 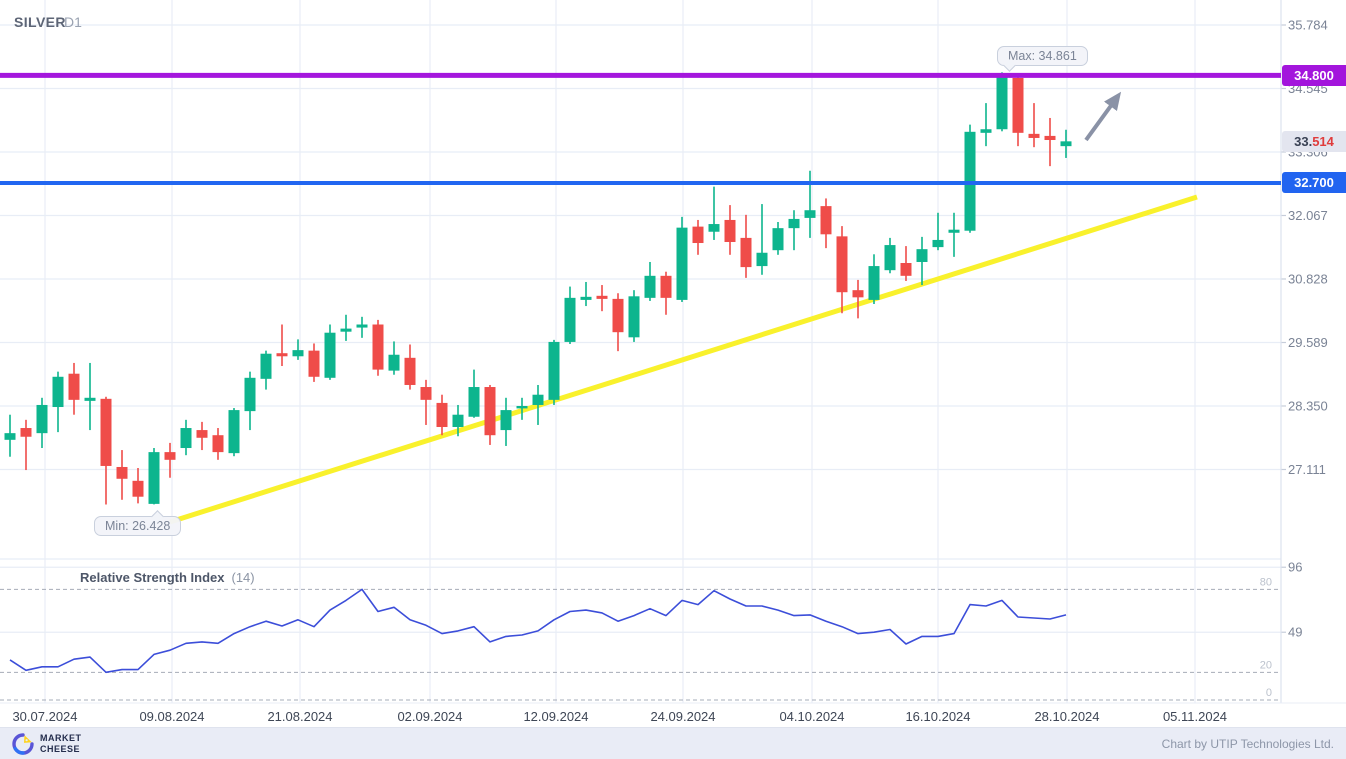 What do you see at coordinates (1308, 405) in the screenshot?
I see `price-axis-label: 28.350` at bounding box center [1308, 405].